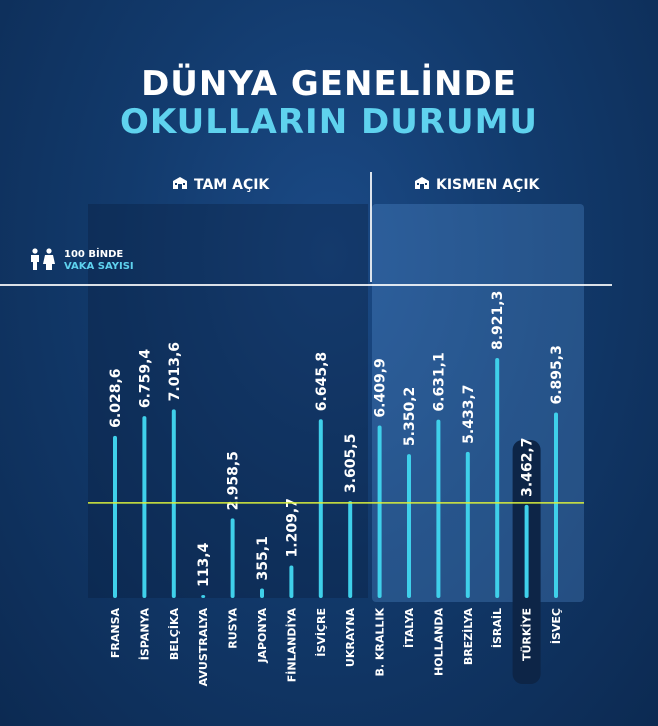  I want to click on legend-line1: 100 BİNDE, so click(94, 254).